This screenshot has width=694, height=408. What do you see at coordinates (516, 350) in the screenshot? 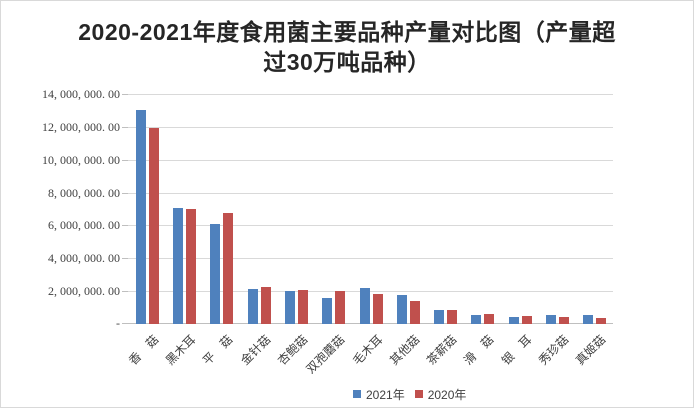
I see `x-axis-label: 银 耳` at bounding box center [516, 350].